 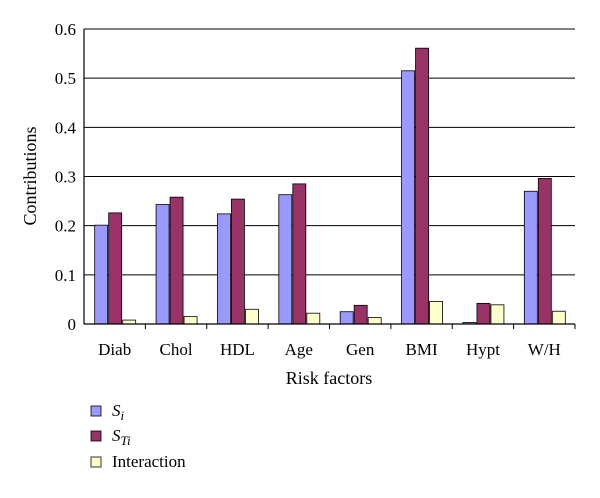 What do you see at coordinates (422, 349) in the screenshot?
I see `x-category-label: BMI` at bounding box center [422, 349].